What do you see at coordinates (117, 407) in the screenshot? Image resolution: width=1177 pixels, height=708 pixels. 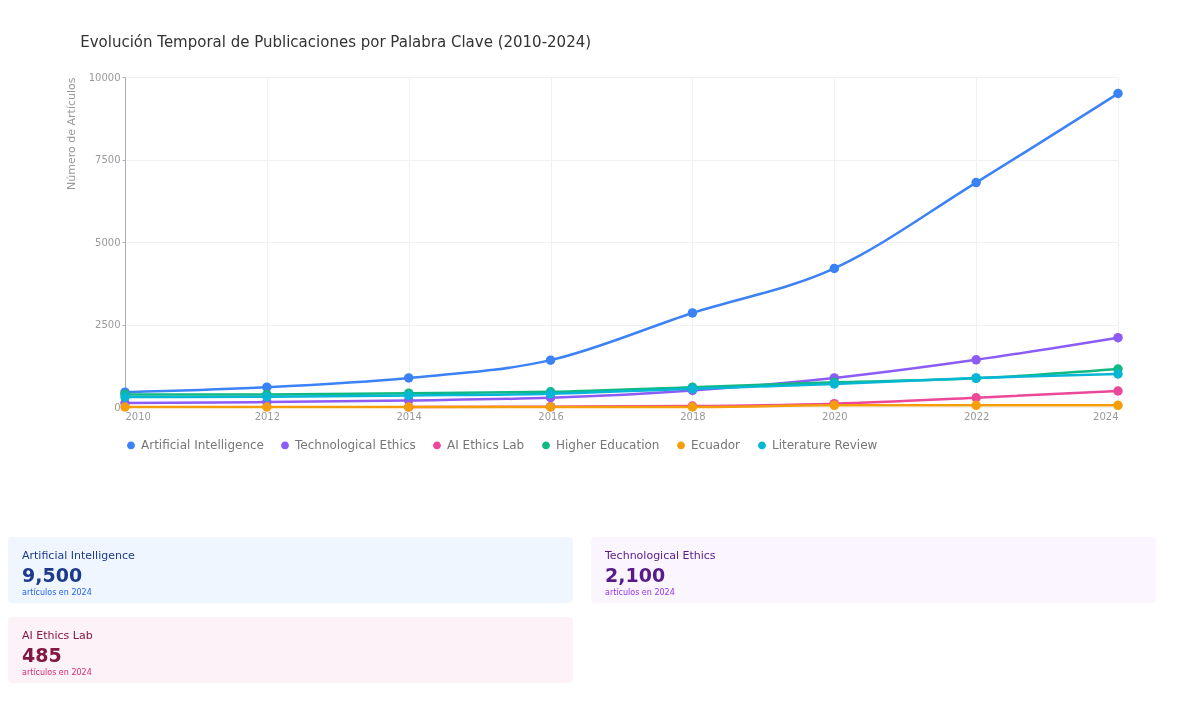 I see `y-tick-label: 0` at bounding box center [117, 407].